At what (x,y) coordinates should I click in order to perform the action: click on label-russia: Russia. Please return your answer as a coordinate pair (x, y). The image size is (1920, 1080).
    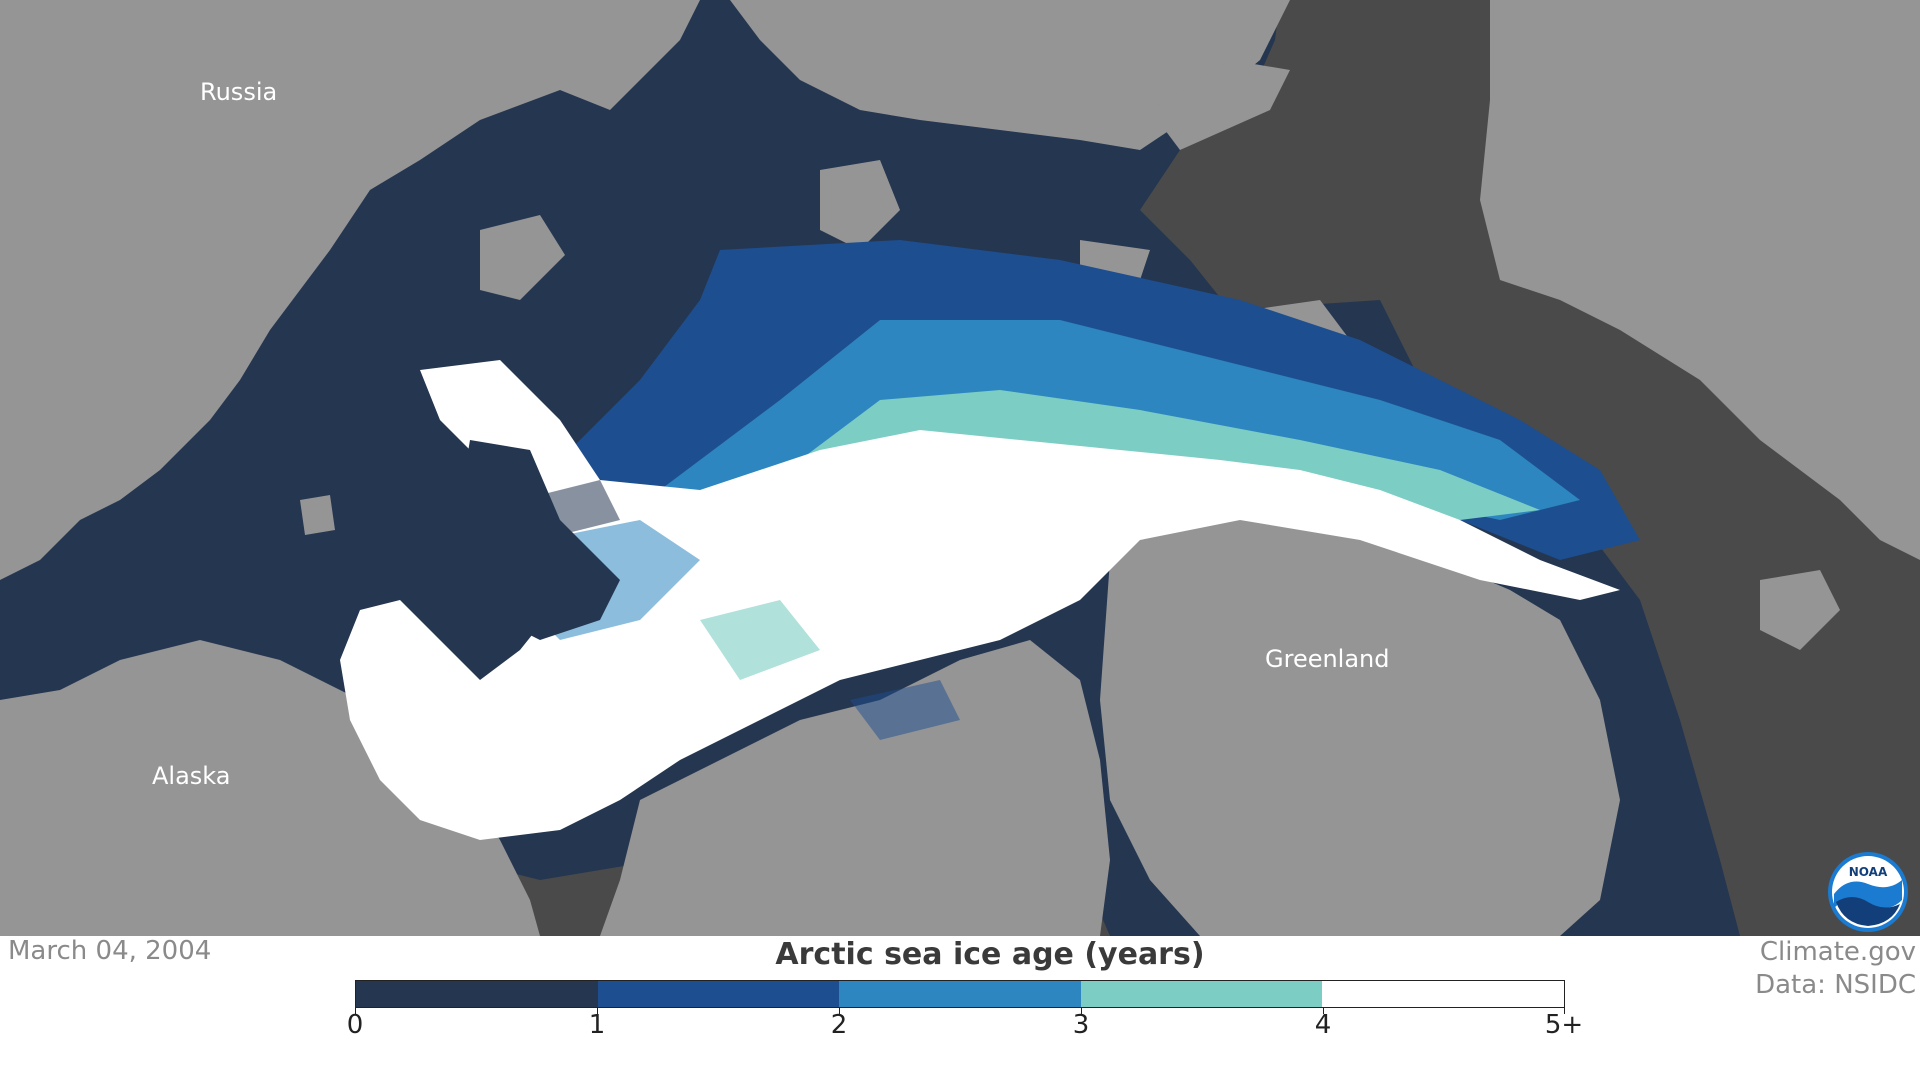
    Looking at the image, I should click on (239, 92).